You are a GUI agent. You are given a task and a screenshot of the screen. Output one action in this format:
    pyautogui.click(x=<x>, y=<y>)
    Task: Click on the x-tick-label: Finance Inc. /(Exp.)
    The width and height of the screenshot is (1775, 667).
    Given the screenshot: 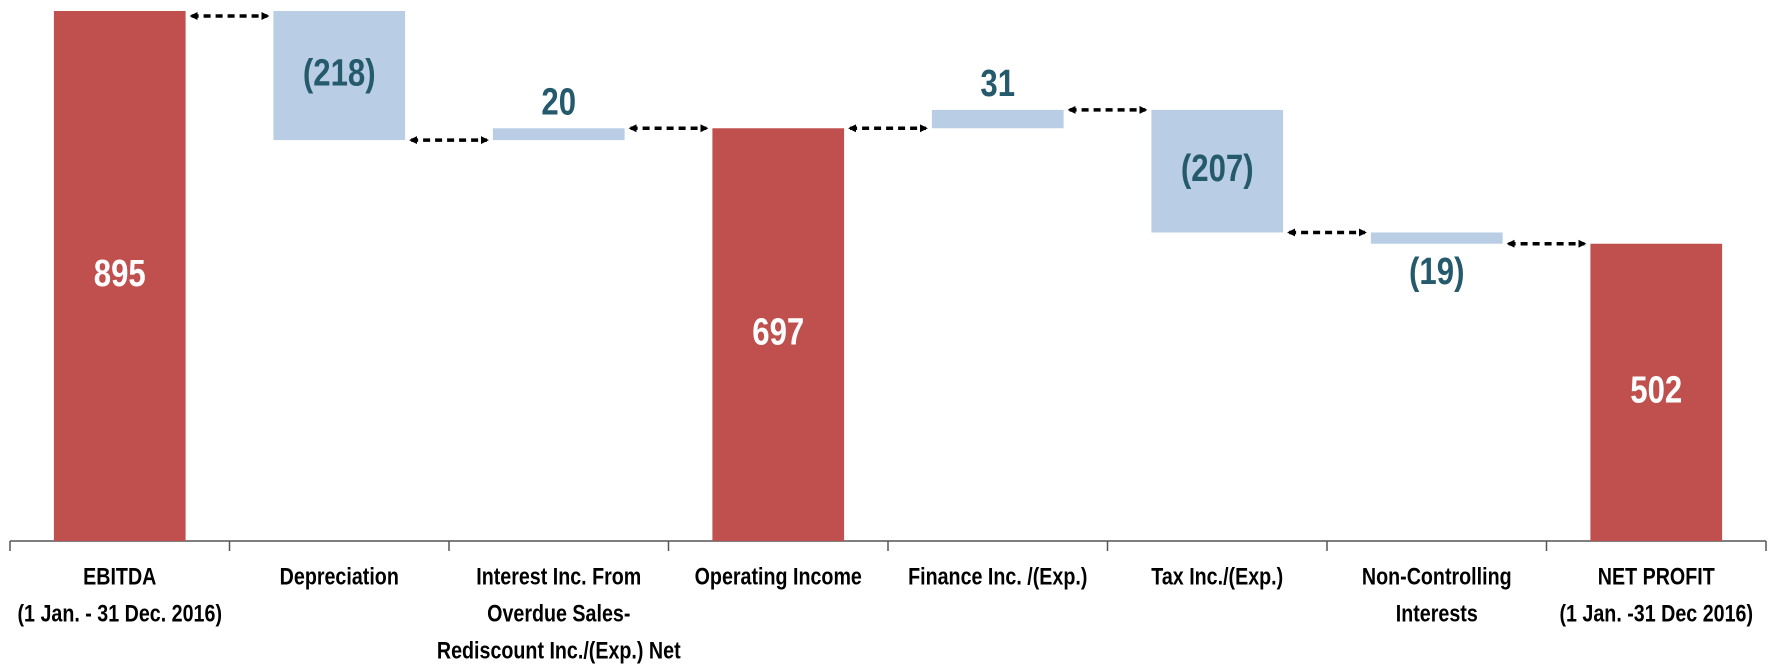 What is the action you would take?
    pyautogui.click(x=997, y=575)
    